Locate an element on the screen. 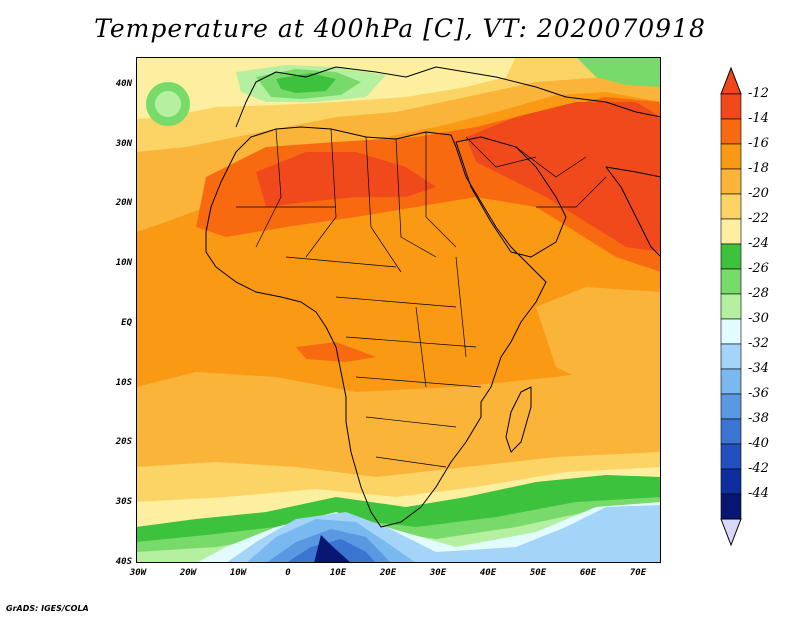  field-navy-south is located at coordinates (332, 549).